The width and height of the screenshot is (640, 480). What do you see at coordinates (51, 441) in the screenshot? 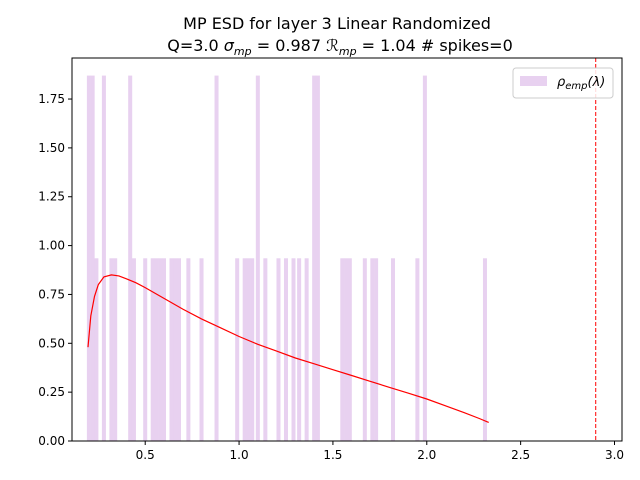
I see `y-tick-label: 0.00` at bounding box center [51, 441].